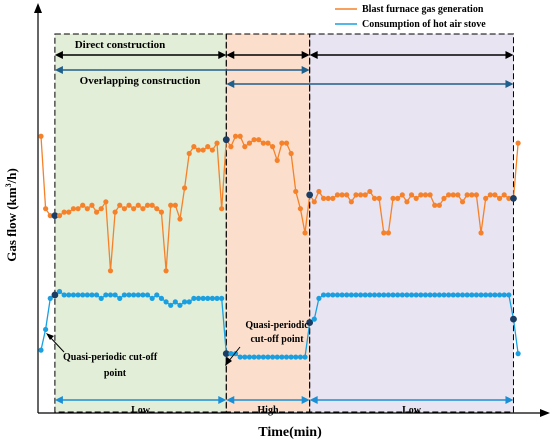 Image resolution: width=550 pixels, height=443 pixels. I want to click on cutoff-left-arrow-line, so click(56, 344).